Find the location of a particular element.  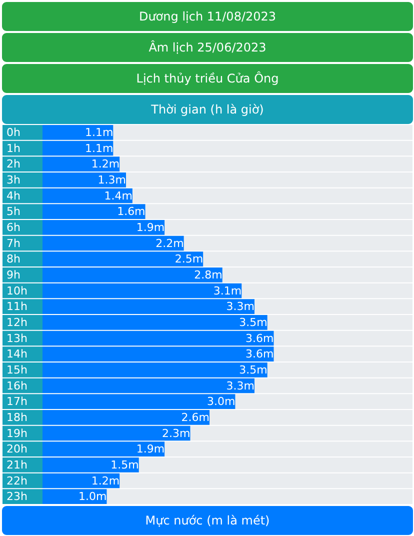

data-label: 2.2m is located at coordinates (170, 243).